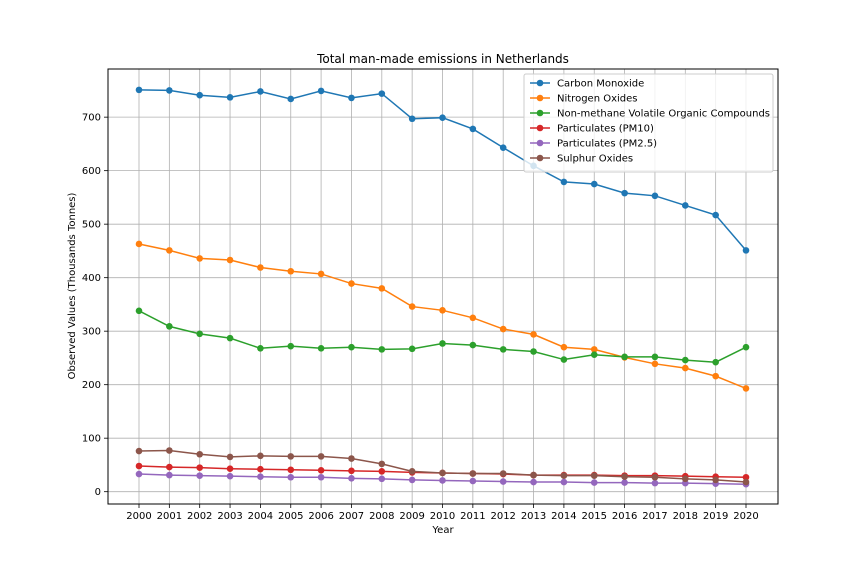  What do you see at coordinates (91, 385) in the screenshot?
I see `y-tick-label: 200` at bounding box center [91, 385].